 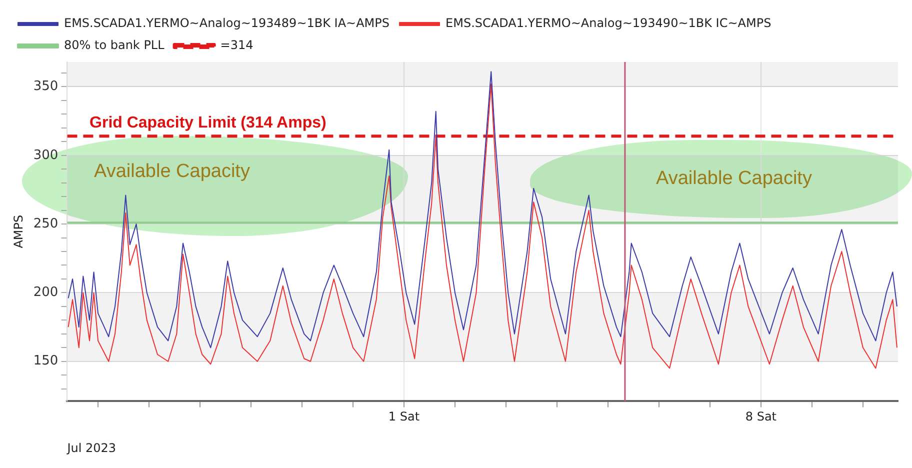 I want to click on y-tick-label: 150, so click(x=45, y=361).